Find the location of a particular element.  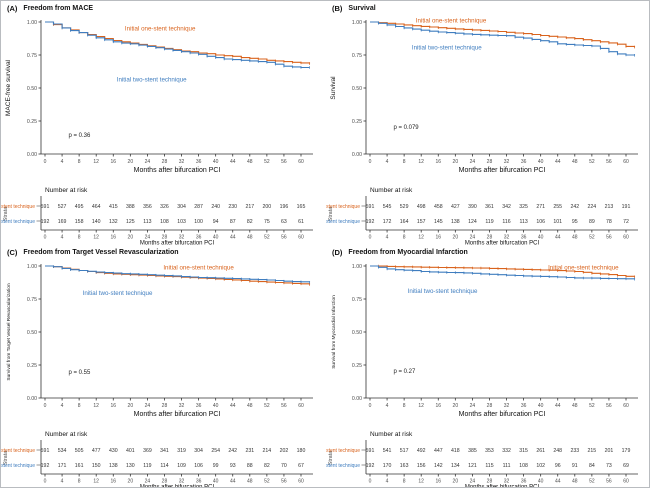

risk-count: 84 is located at coordinates (592, 466).